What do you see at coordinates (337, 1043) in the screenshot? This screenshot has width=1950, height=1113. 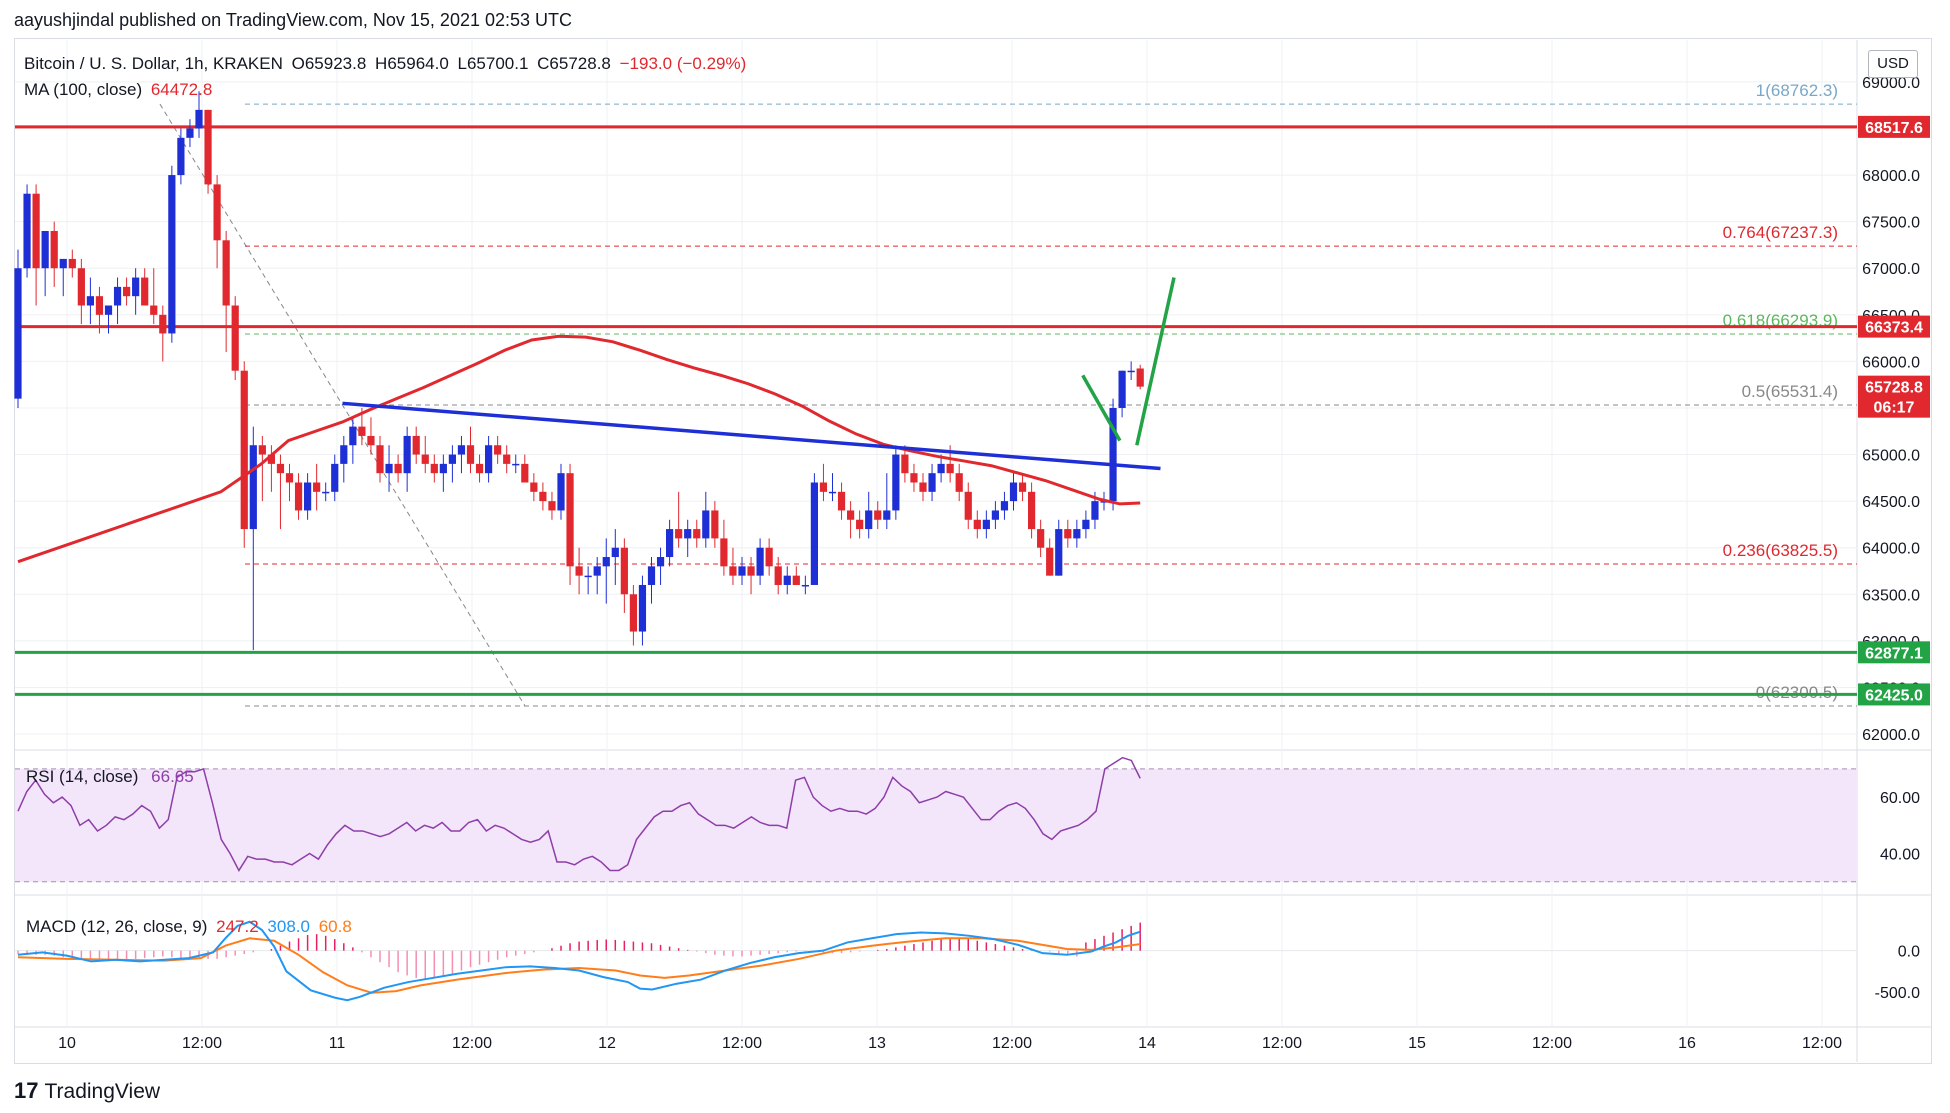 I see `time-tick-label: 11` at bounding box center [337, 1043].